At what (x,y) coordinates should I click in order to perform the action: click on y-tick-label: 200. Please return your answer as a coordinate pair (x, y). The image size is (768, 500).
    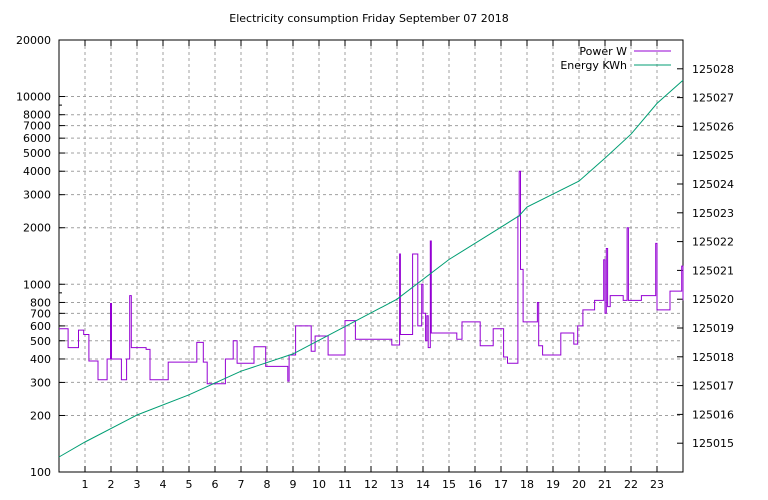
    Looking at the image, I should click on (40, 415).